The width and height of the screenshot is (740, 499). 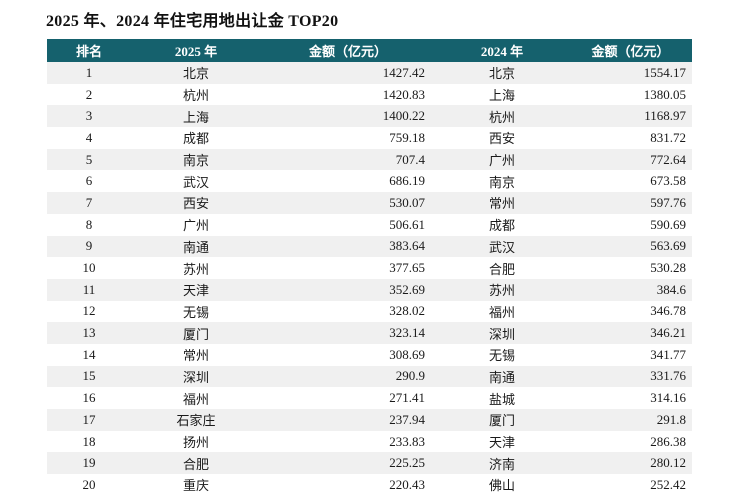 I want to click on cell-rank: 9, so click(x=89, y=246).